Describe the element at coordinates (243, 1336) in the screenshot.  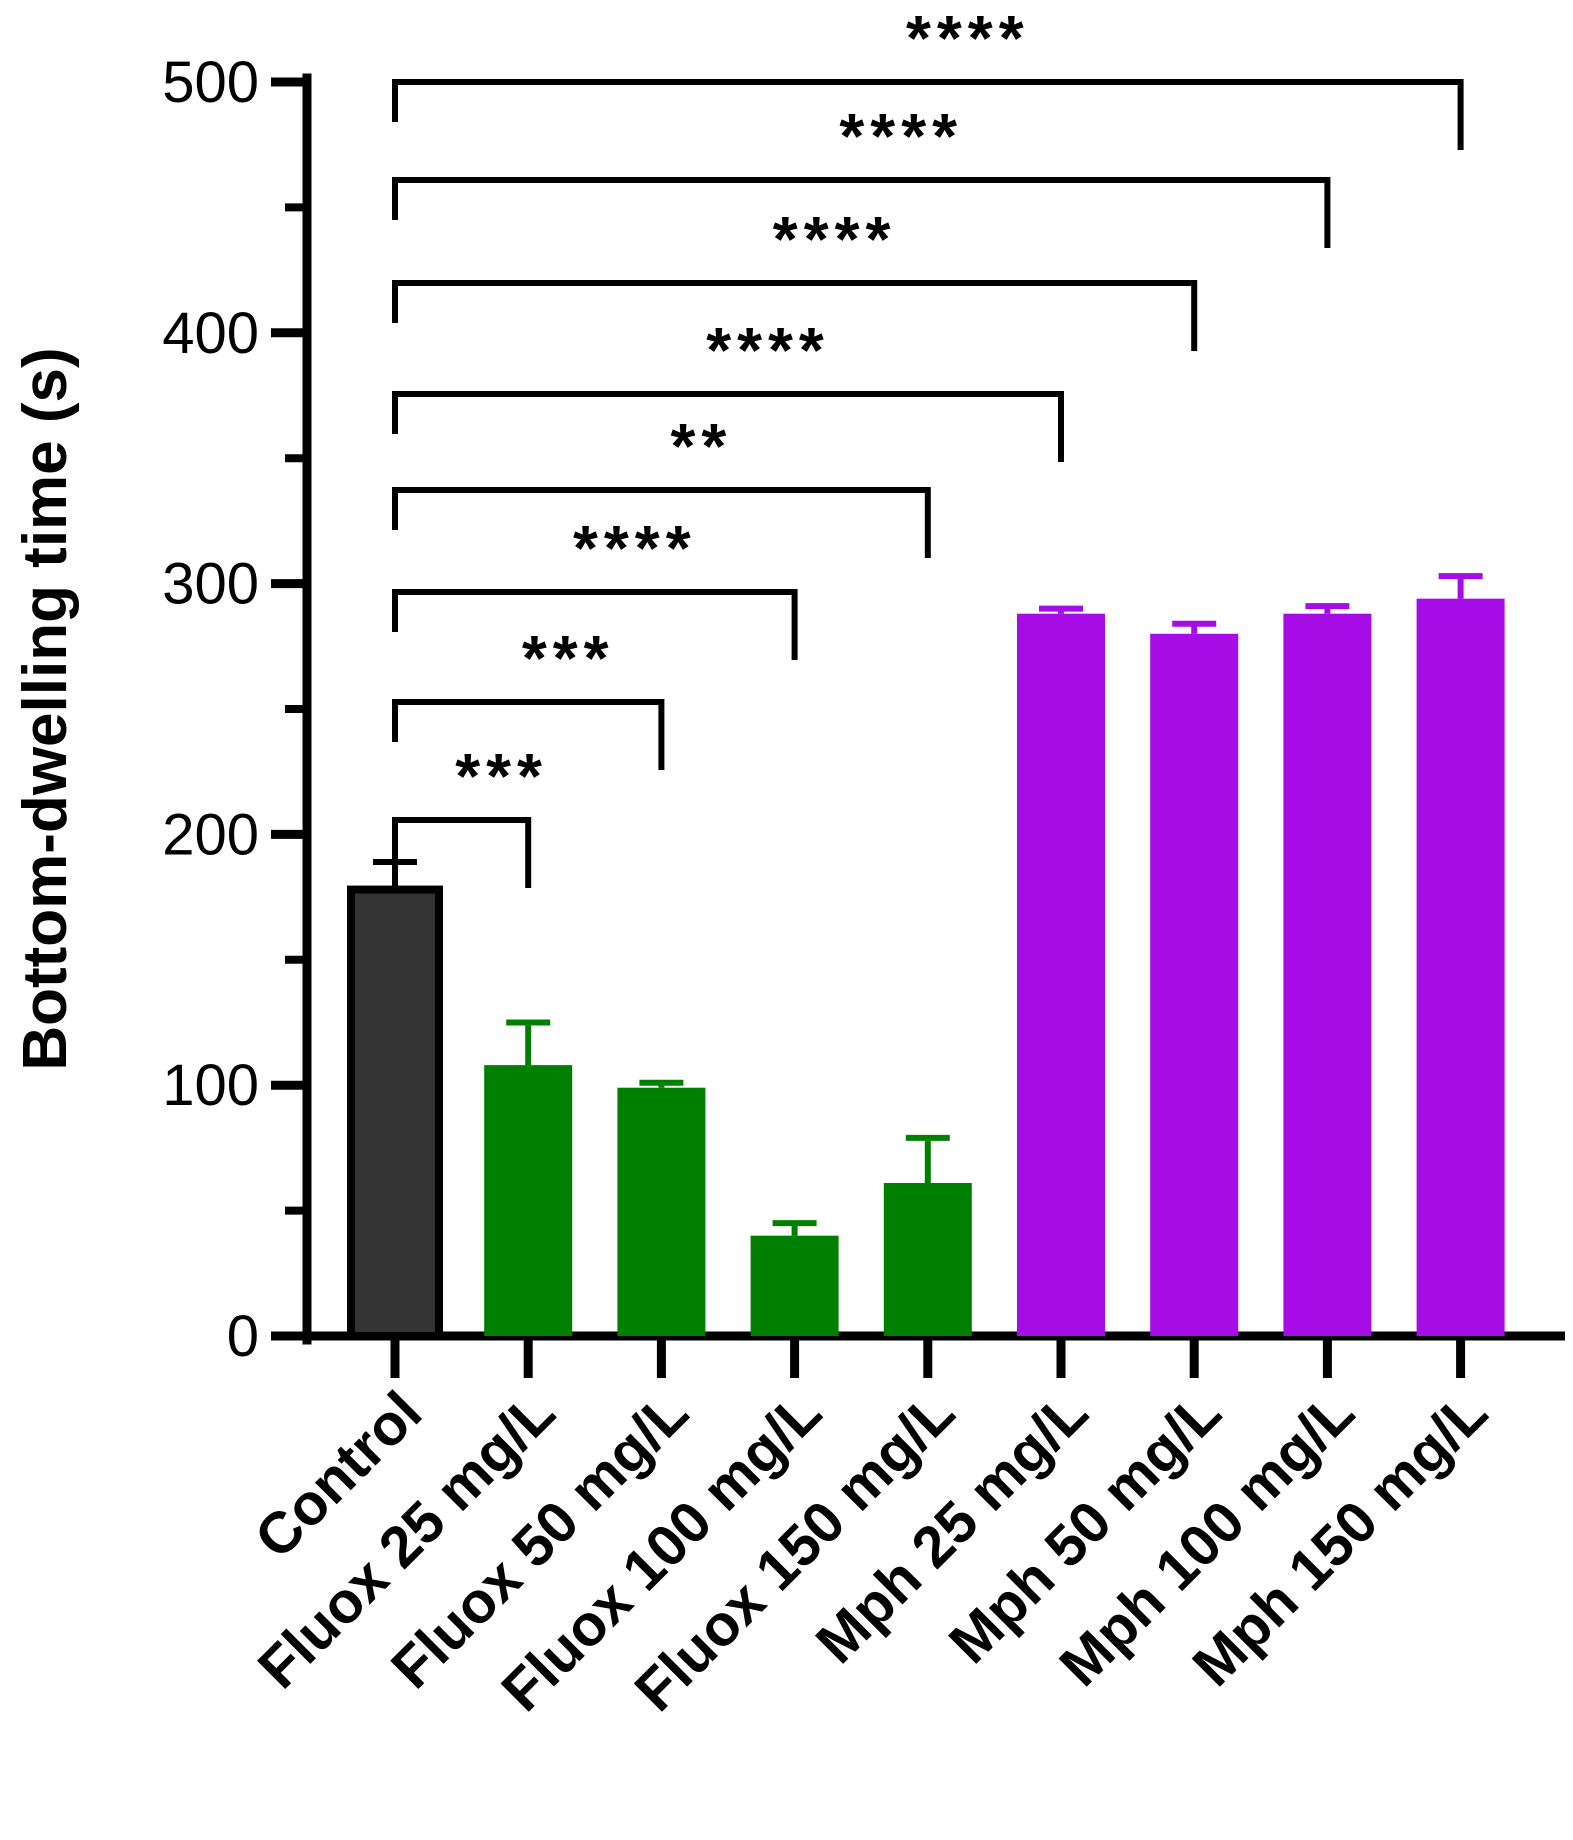
I see `y-tick-label: 0` at that location.